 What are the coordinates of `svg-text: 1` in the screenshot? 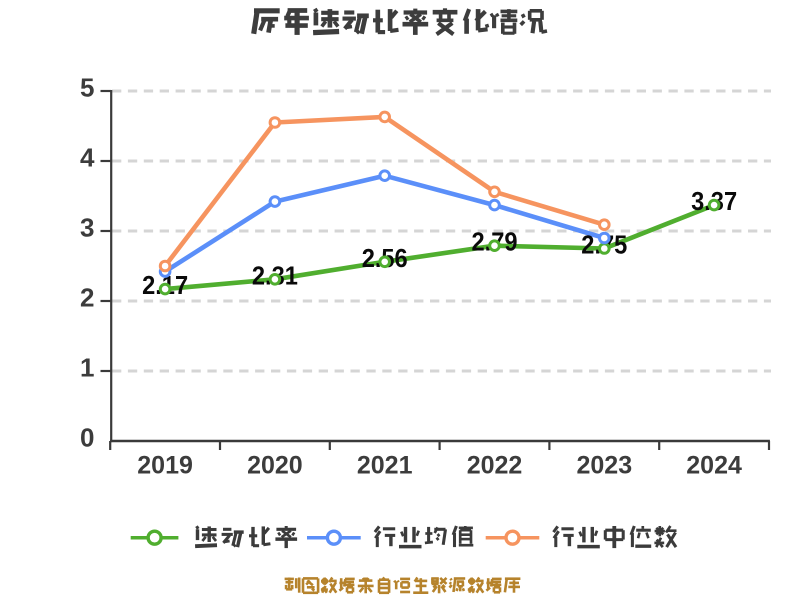 It's located at (87, 368).